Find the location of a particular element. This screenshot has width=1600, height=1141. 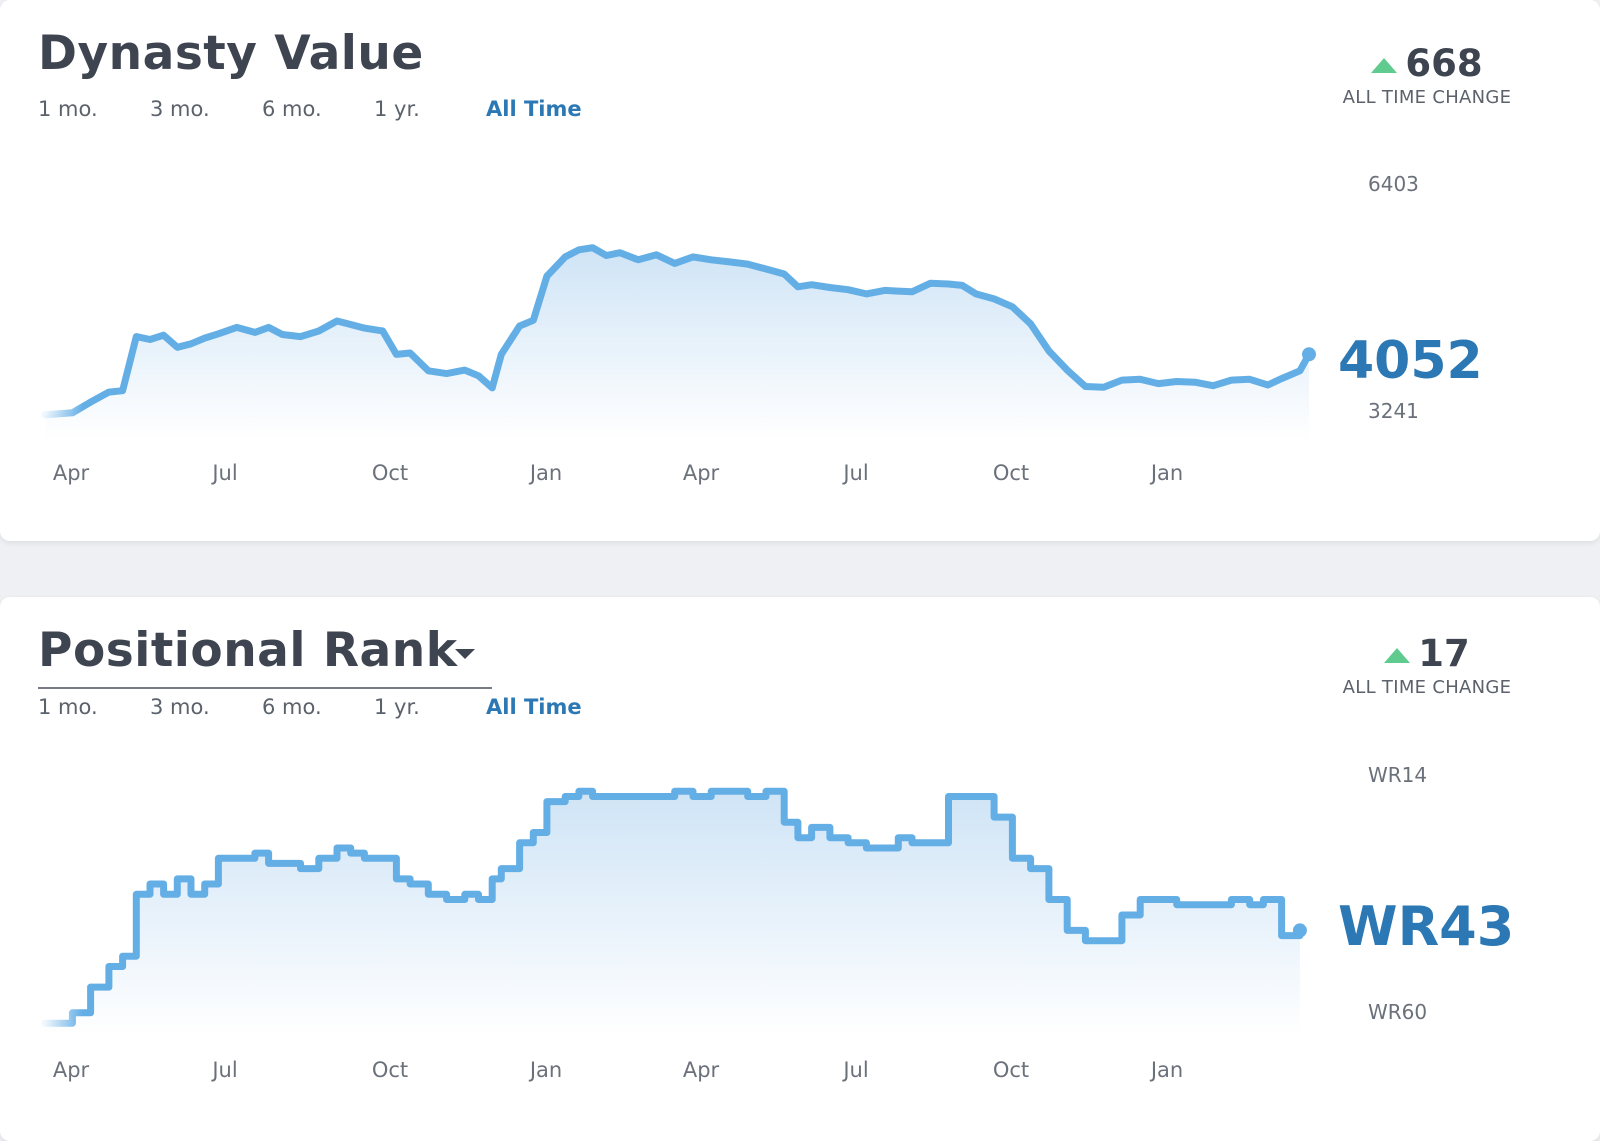

area-fill is located at coordinates (677, 343).